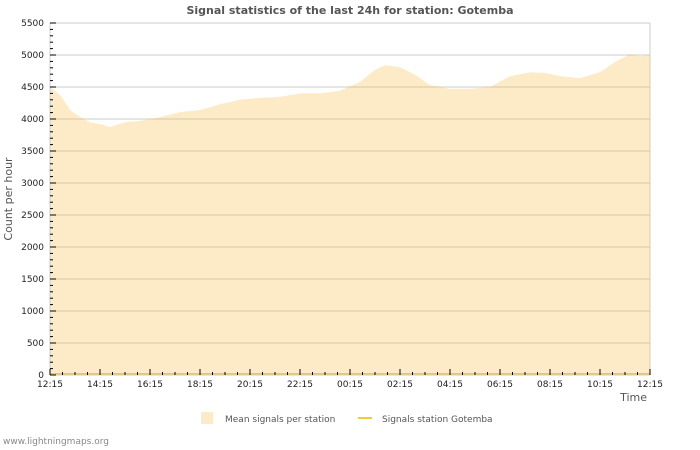 The width and height of the screenshot is (700, 450). I want to click on y-tick-label: 3000, so click(32, 184).